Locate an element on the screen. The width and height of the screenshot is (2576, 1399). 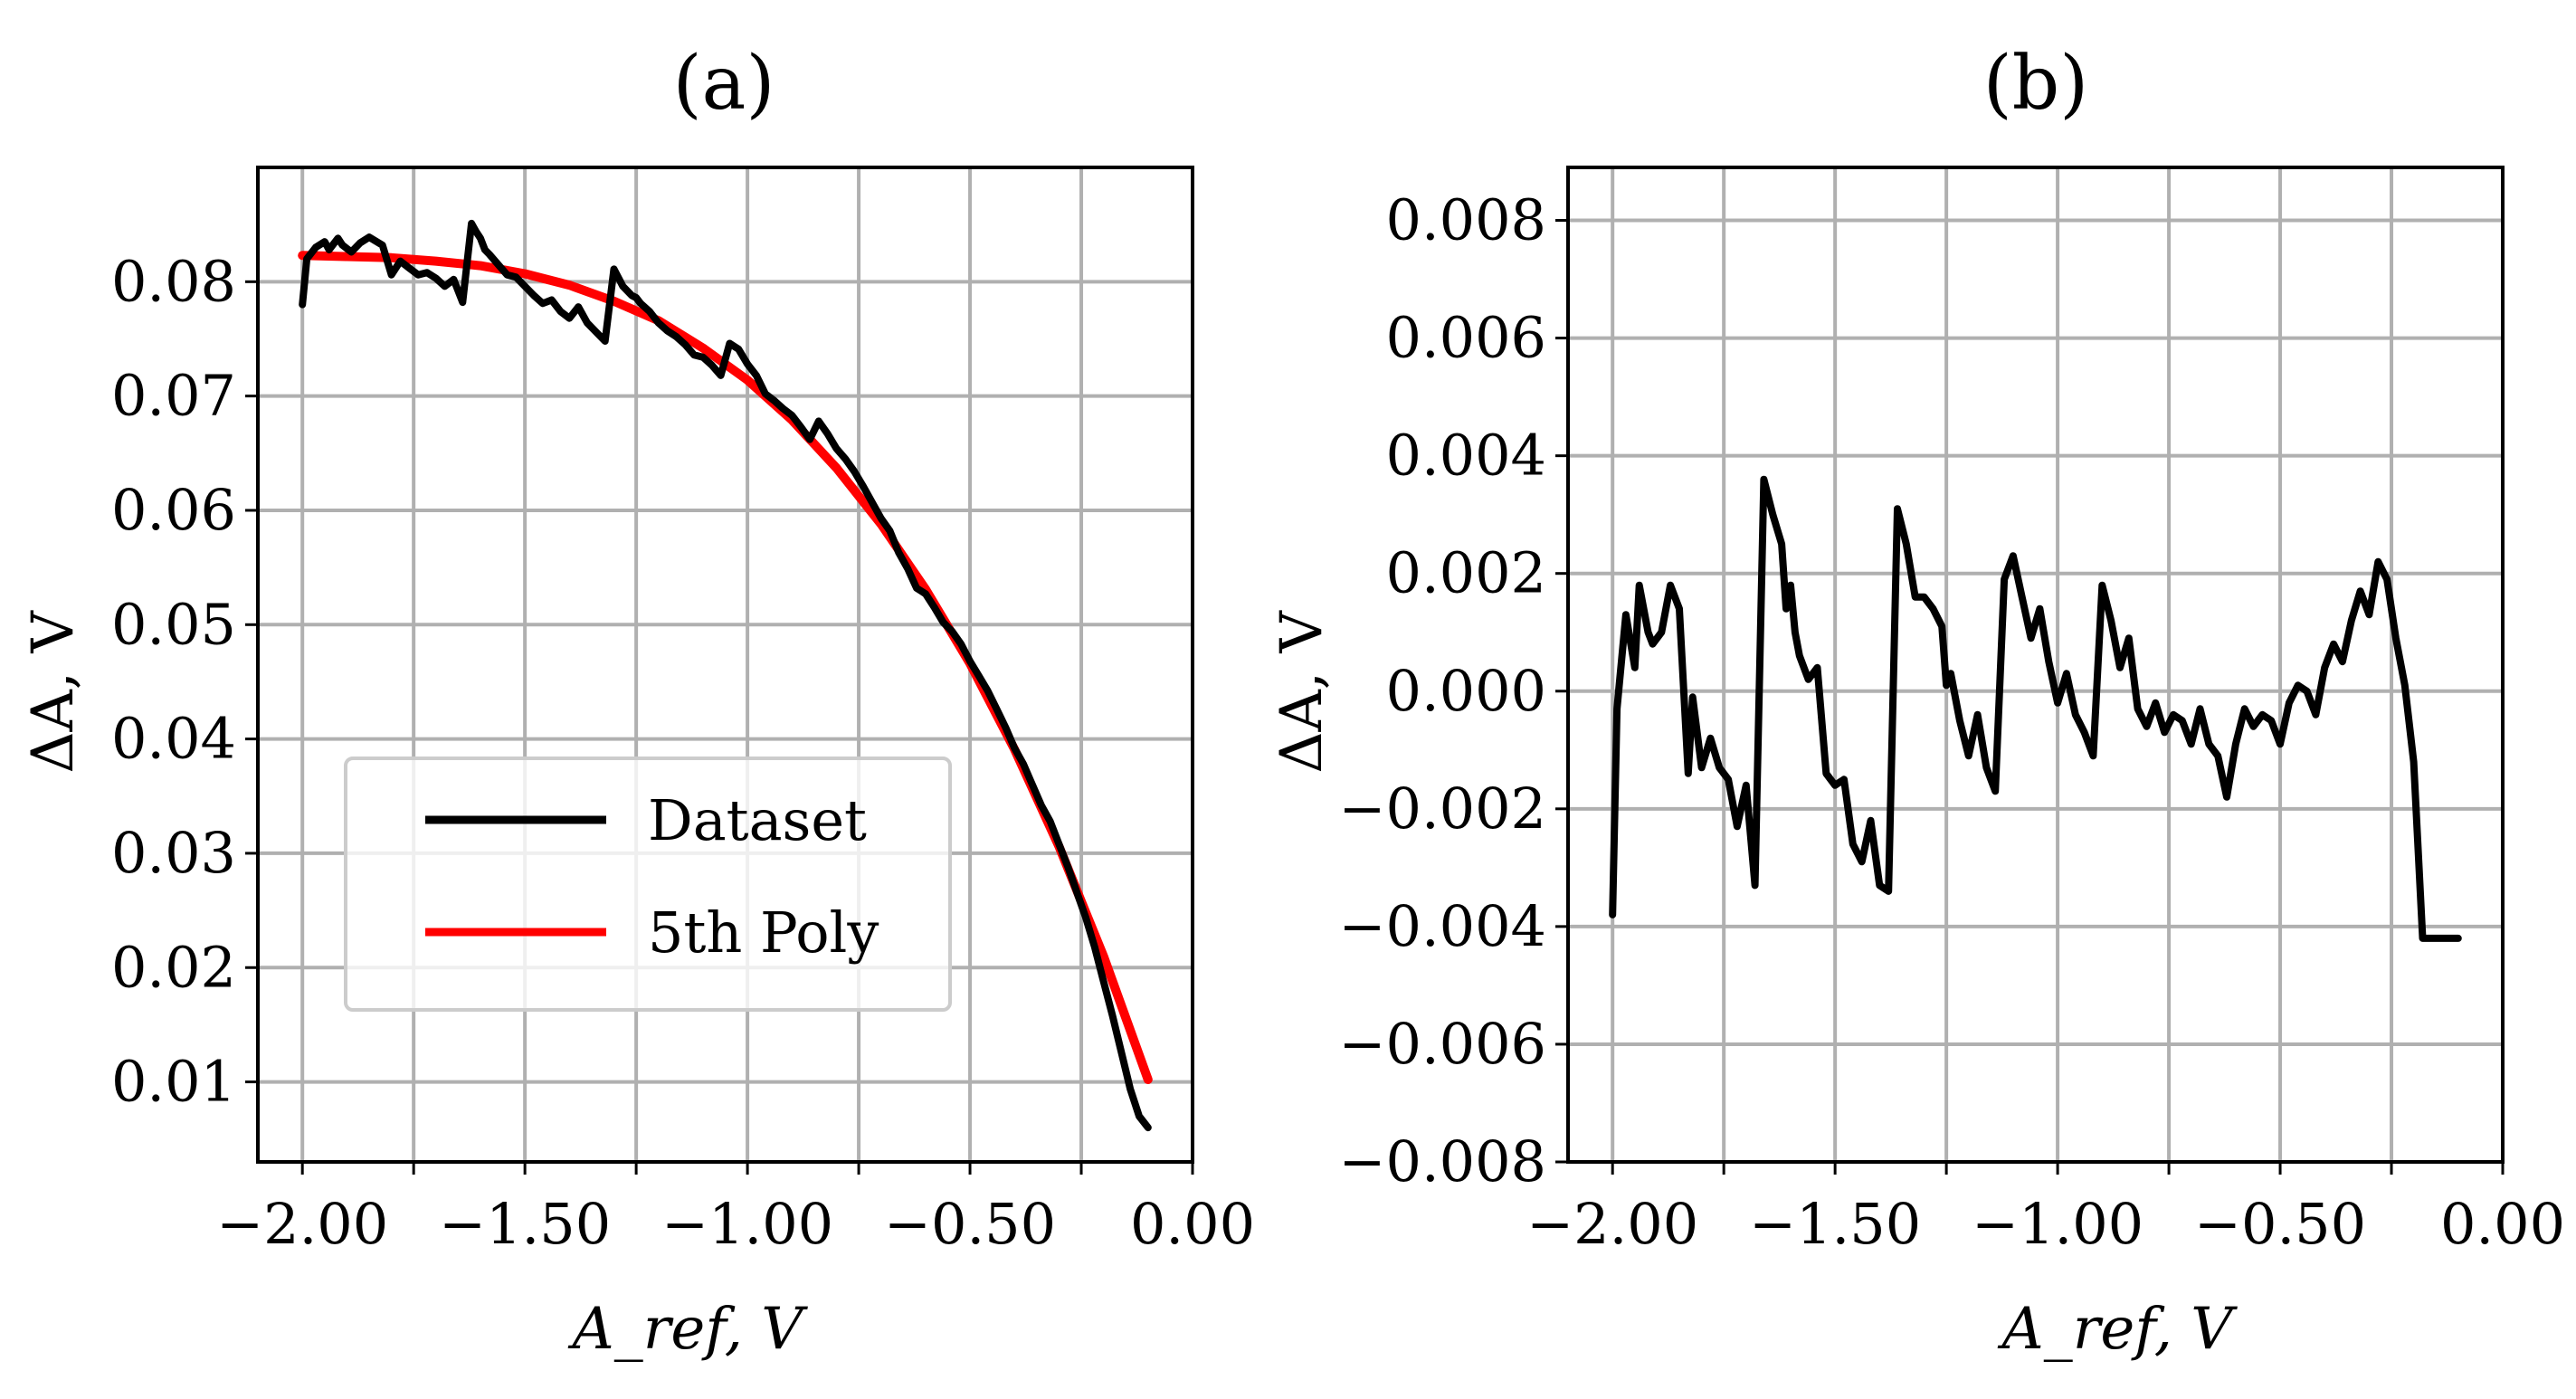
y-tick-label: 0.08 is located at coordinates (173, 281).